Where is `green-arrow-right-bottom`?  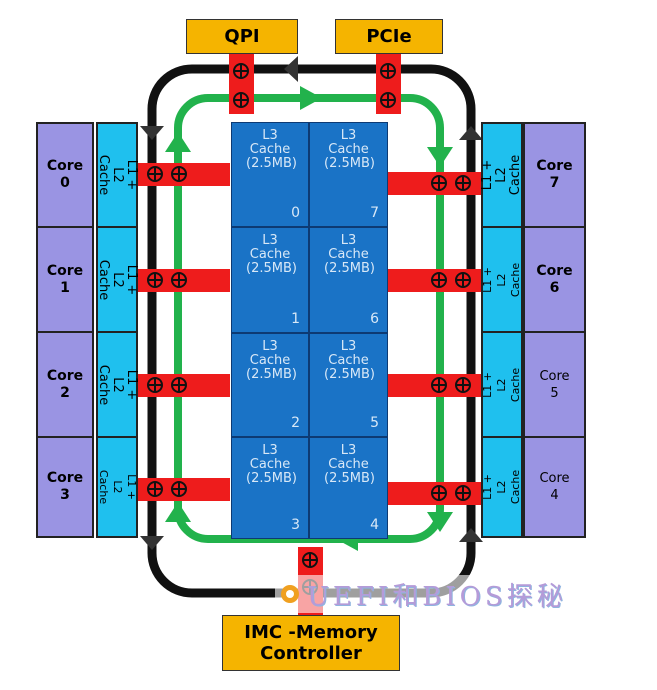
green-arrow-right-bottom is located at coordinates (440, 522).